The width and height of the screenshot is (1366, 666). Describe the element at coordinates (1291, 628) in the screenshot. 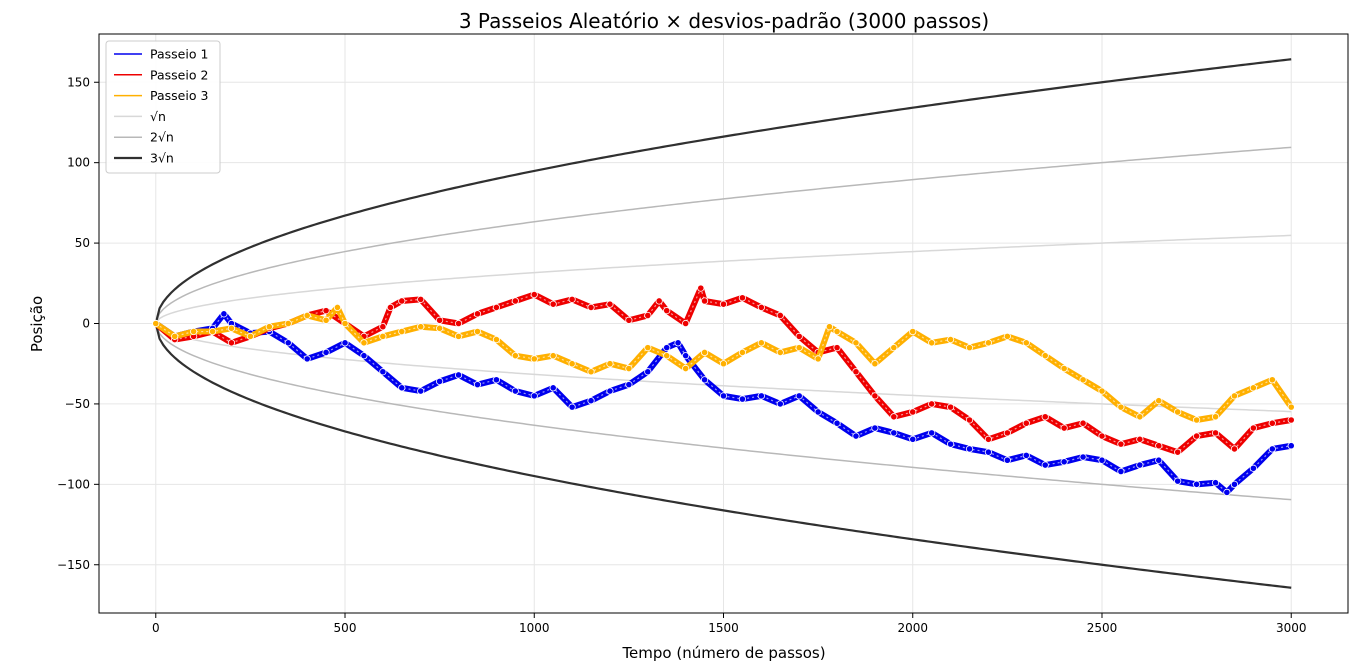

I see `x-tick-label: 3000` at that location.